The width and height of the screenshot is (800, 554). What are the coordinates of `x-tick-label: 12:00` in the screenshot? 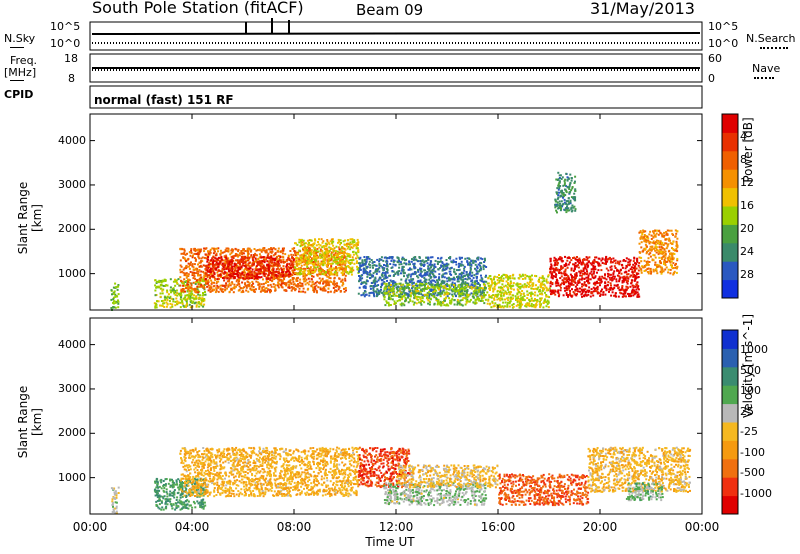 It's located at (396, 527).